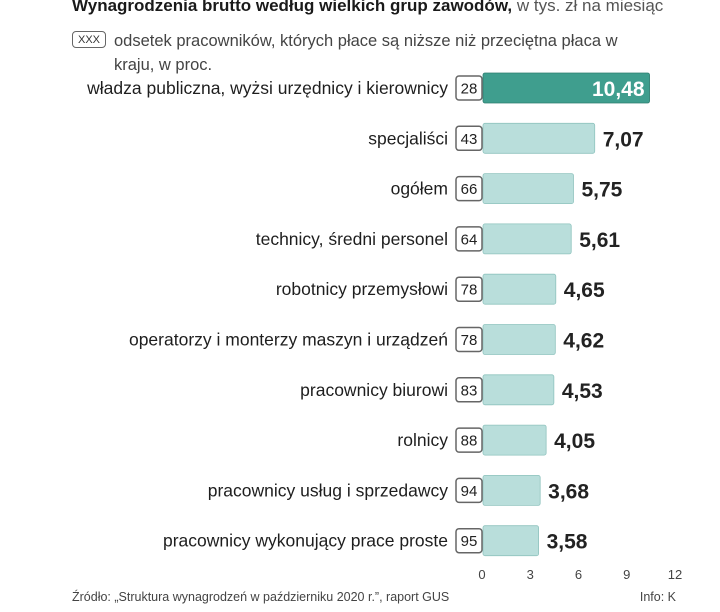 Image resolution: width=720 pixels, height=612 pixels. I want to click on percent-label: 83, so click(469, 390).